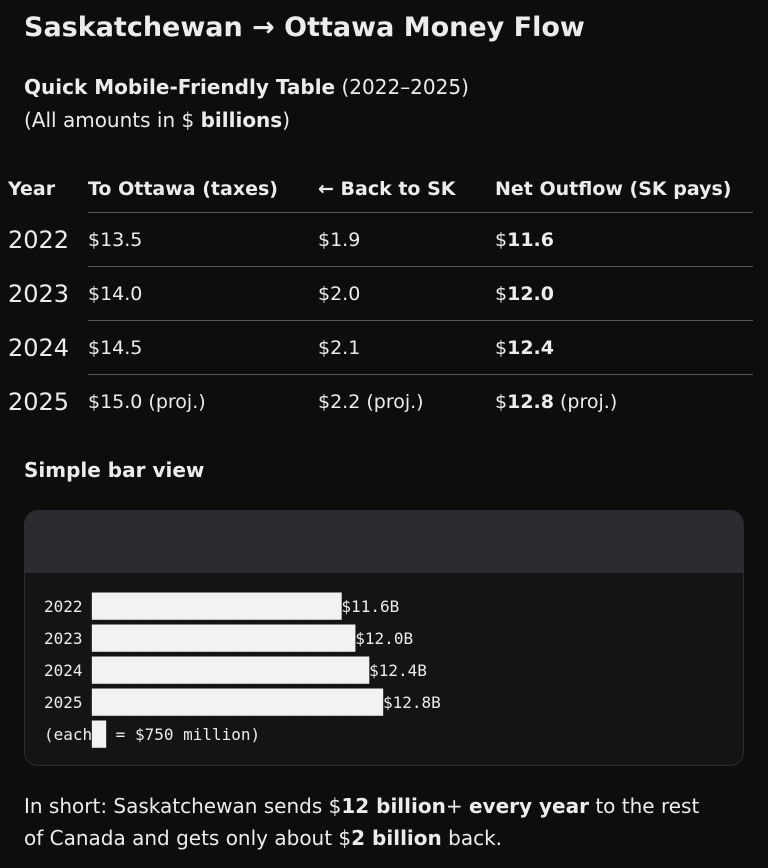 The width and height of the screenshot is (768, 868). What do you see at coordinates (39, 293) in the screenshot?
I see `cell: 2023` at bounding box center [39, 293].